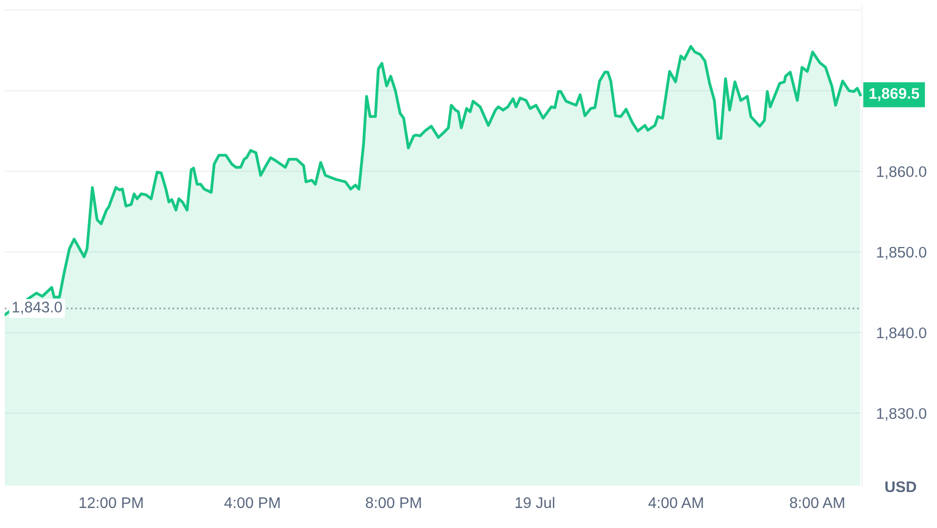 The width and height of the screenshot is (937, 528). I want to click on y-tick-label: 1,830.0, so click(901, 414).